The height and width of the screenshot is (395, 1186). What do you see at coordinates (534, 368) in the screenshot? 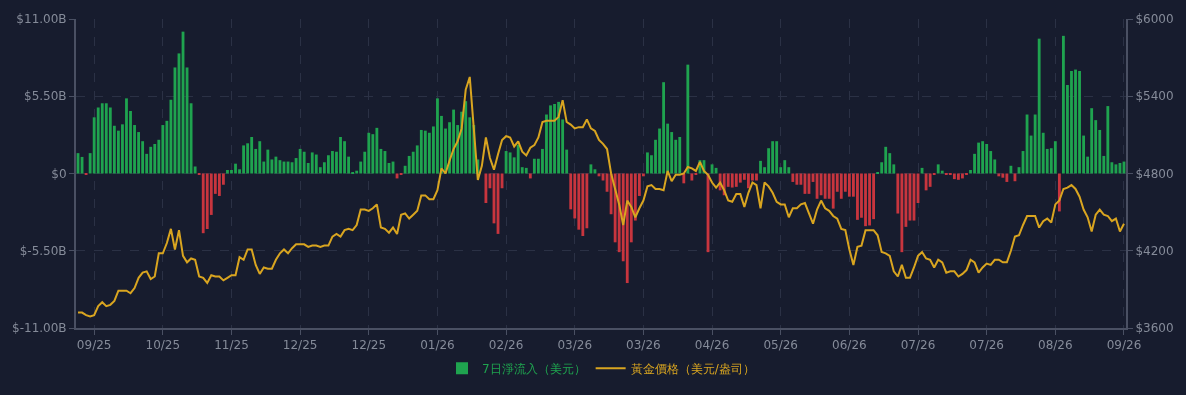
I see `legend-label: 7日淨流入（美元）` at bounding box center [534, 368].